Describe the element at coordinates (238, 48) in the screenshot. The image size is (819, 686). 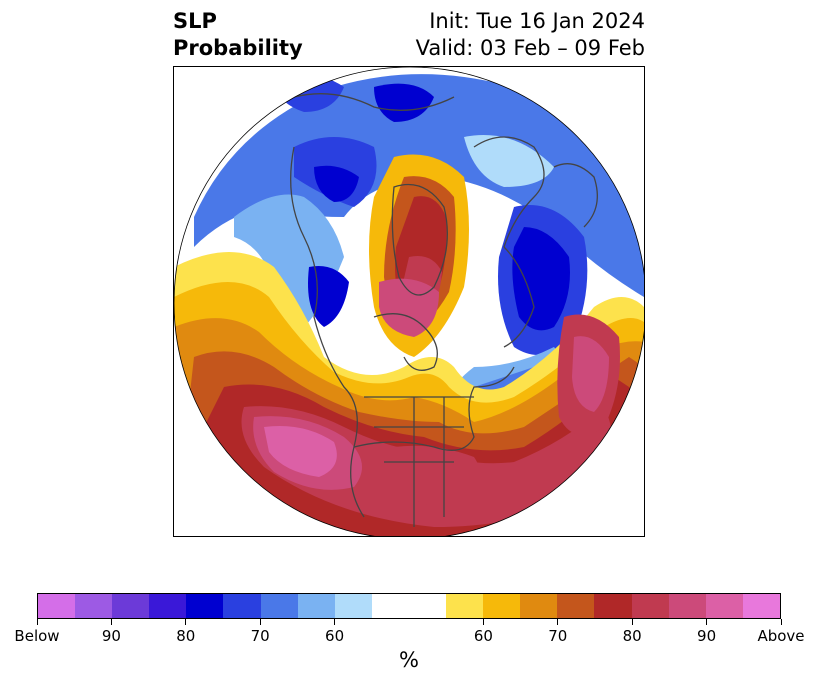
I see `title-product: Probability` at that location.